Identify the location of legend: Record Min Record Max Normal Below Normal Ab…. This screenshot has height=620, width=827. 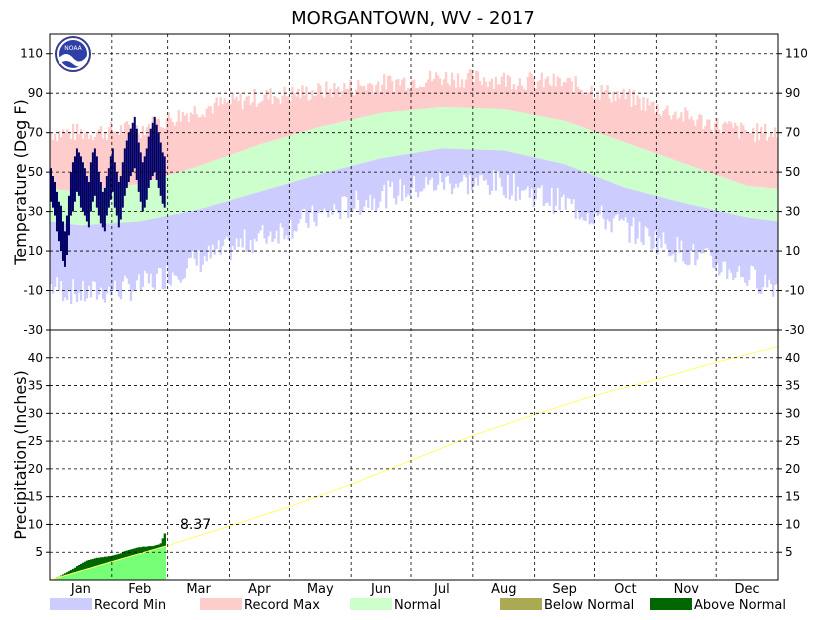
(418, 605).